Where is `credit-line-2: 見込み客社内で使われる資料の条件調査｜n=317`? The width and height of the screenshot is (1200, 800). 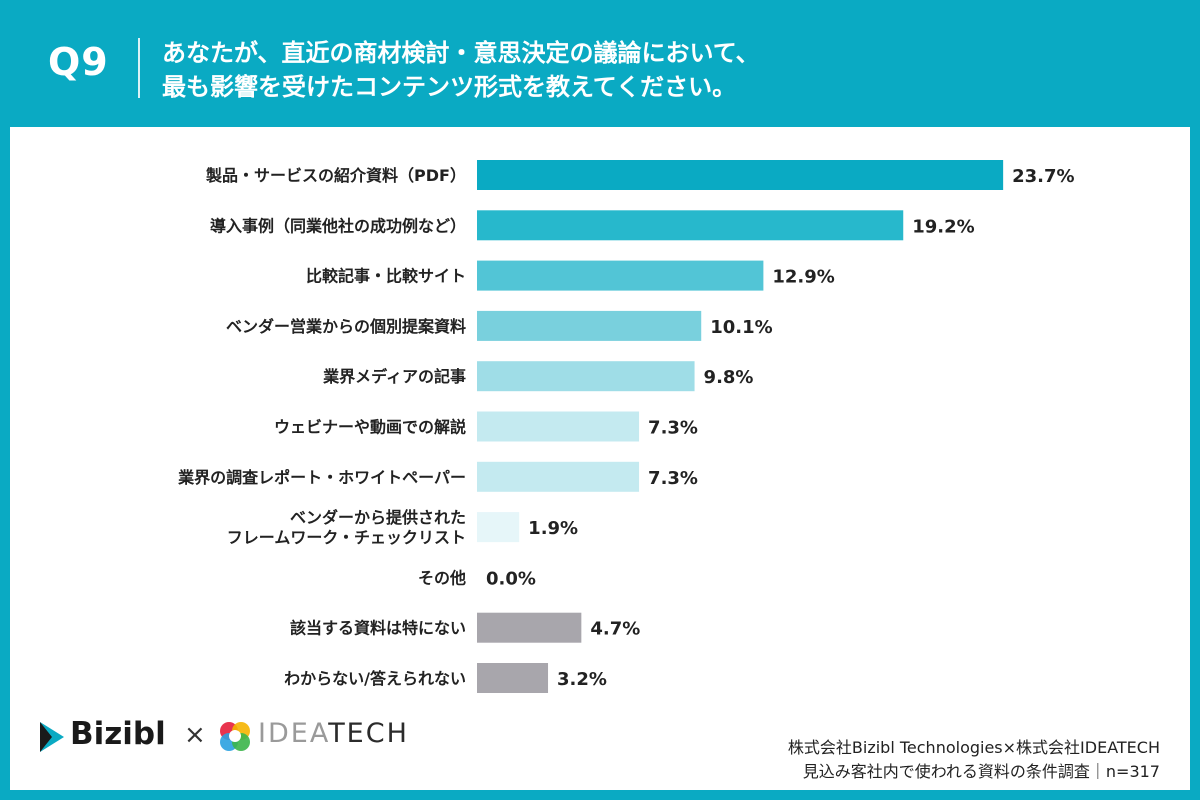
credit-line-2: 見込み客社内で使われる資料の条件調査｜n=317 is located at coordinates (981, 771).